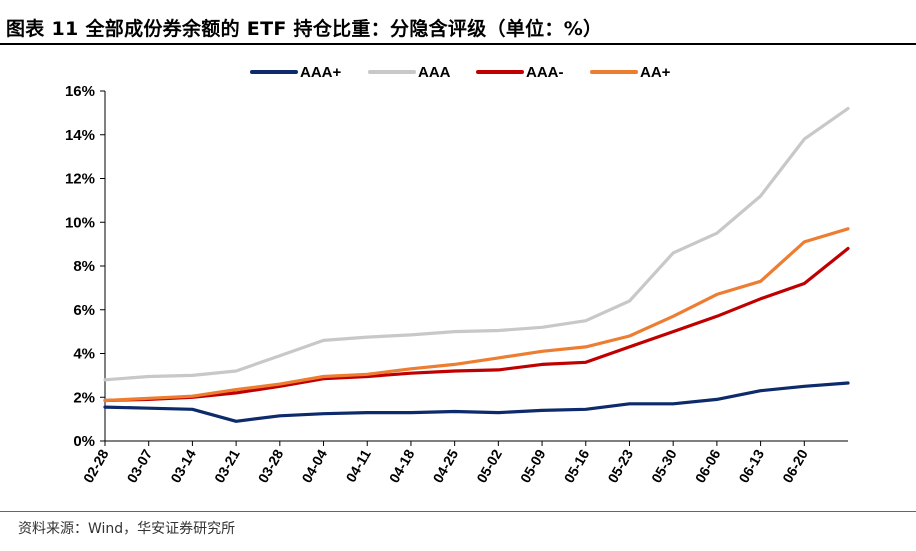 Image resolution: width=916 pixels, height=551 pixels. What do you see at coordinates (577, 465) in the screenshot?
I see `x-tick-label: 05-16` at bounding box center [577, 465].